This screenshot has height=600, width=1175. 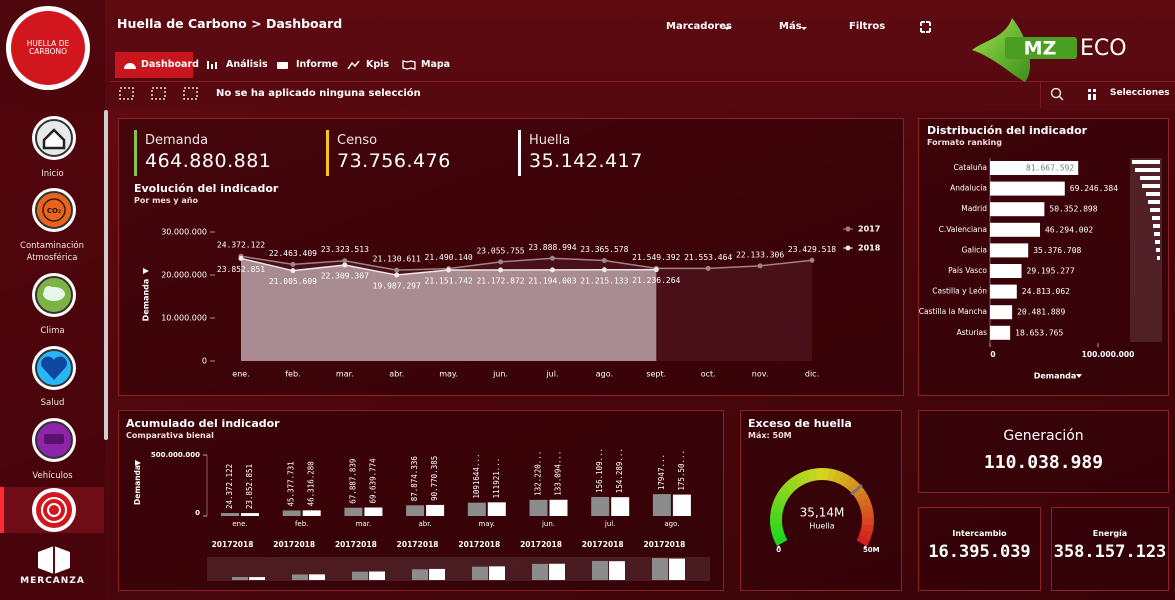 I want to click on tab: Dashboard, so click(x=157, y=65).